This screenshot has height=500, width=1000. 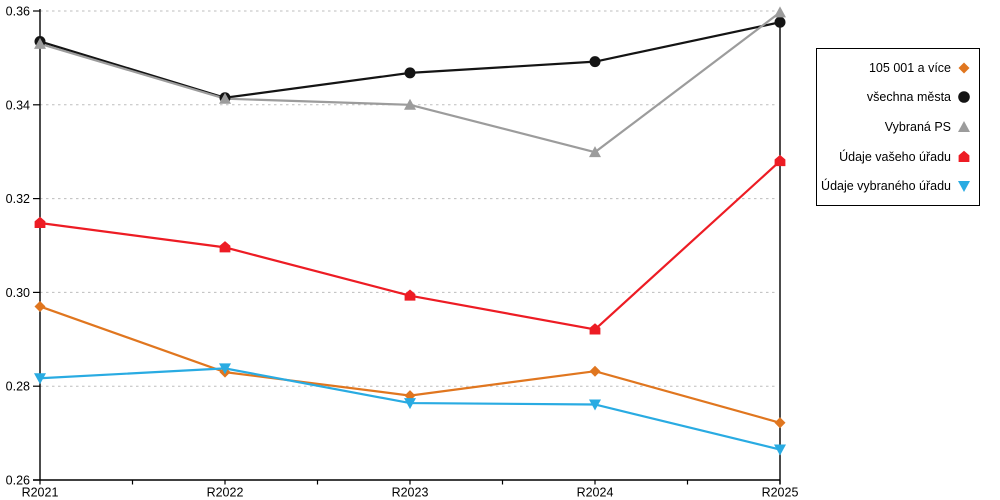 I want to click on legend-item: Údaje vybraného úřadu, so click(x=898, y=186).